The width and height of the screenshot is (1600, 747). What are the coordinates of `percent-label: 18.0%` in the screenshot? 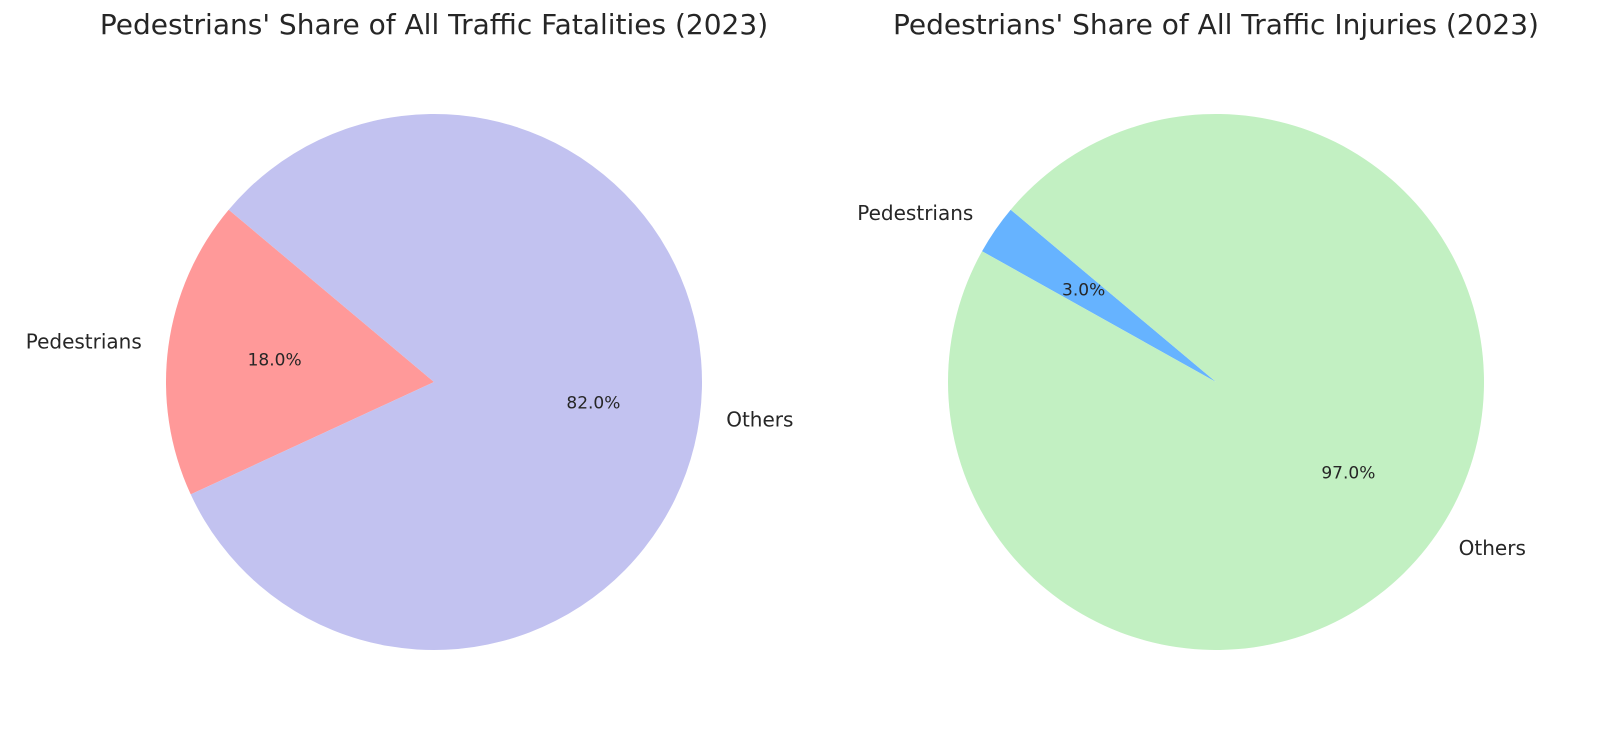 It's located at (275, 361).